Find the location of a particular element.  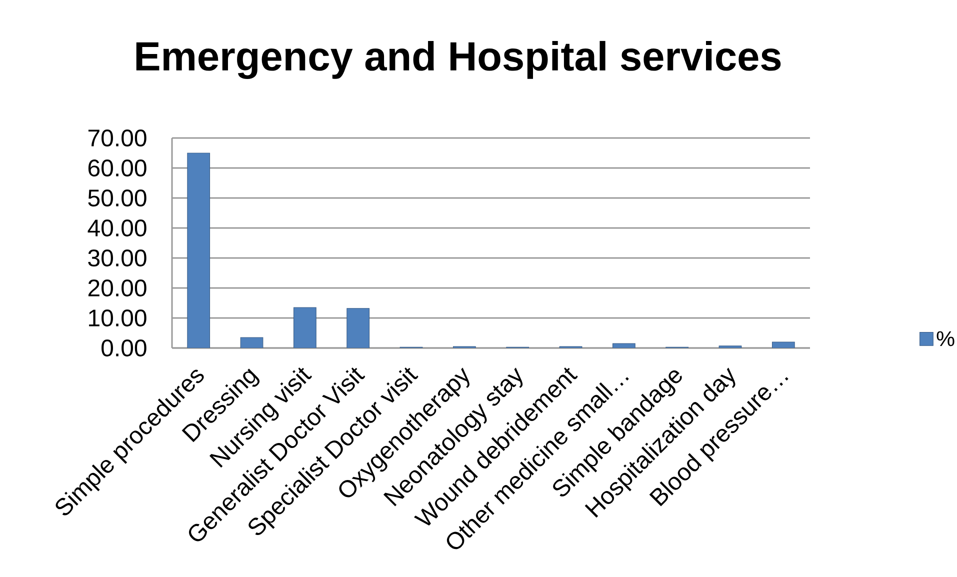

y-tick-label: 0.00 is located at coordinates (124, 347).